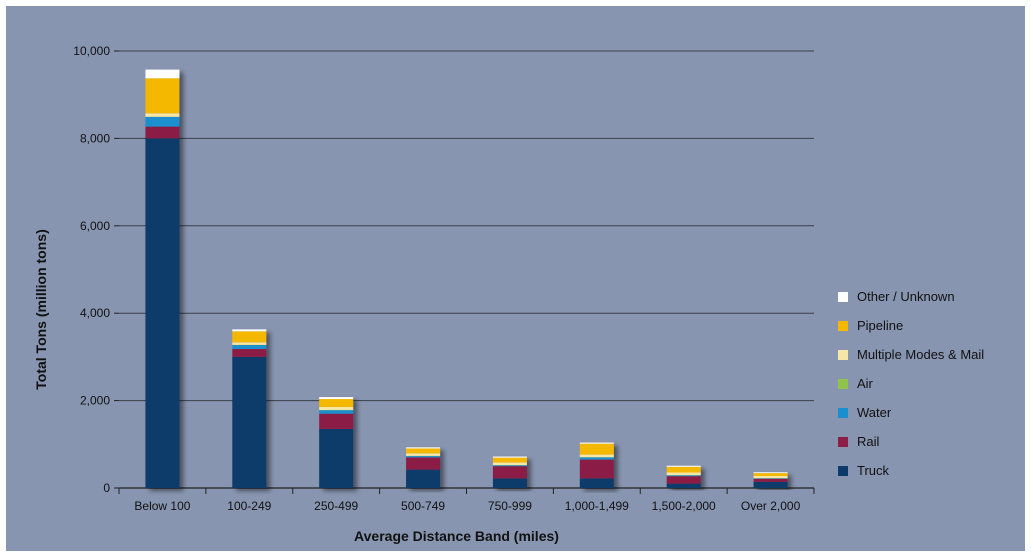 The image size is (1031, 557). I want to click on x-tick-label: 500-749, so click(423, 506).